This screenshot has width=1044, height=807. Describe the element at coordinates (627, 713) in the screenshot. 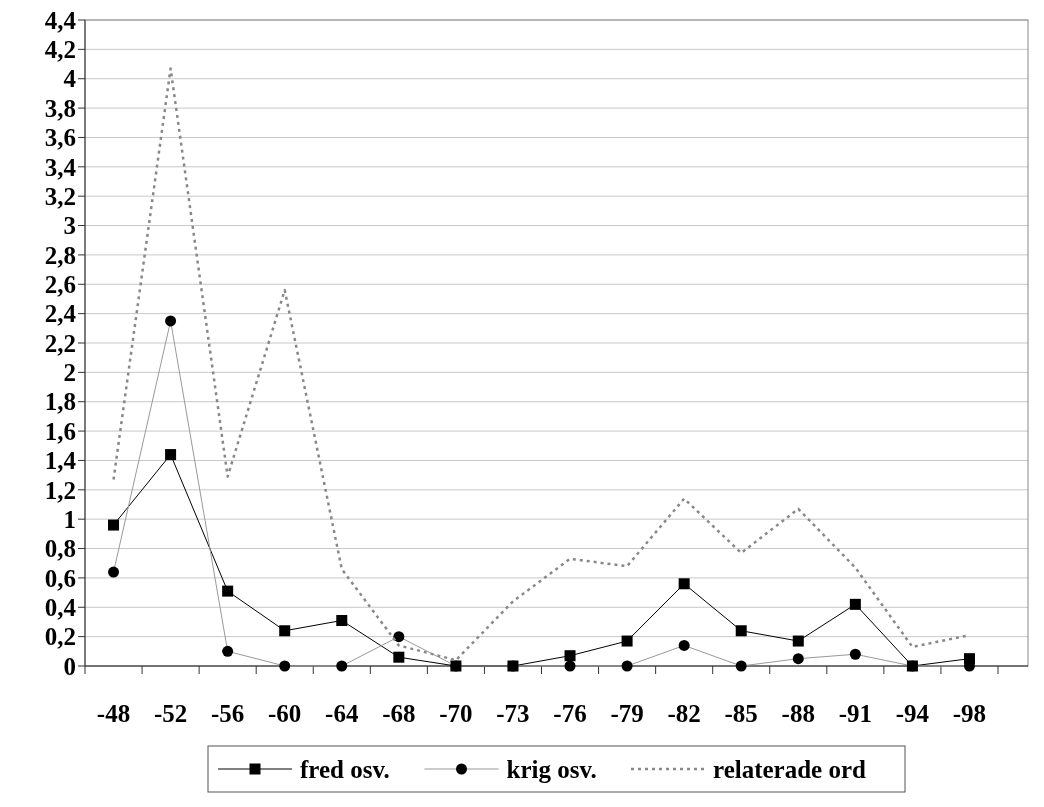

I see `x-tick-label: -79` at that location.